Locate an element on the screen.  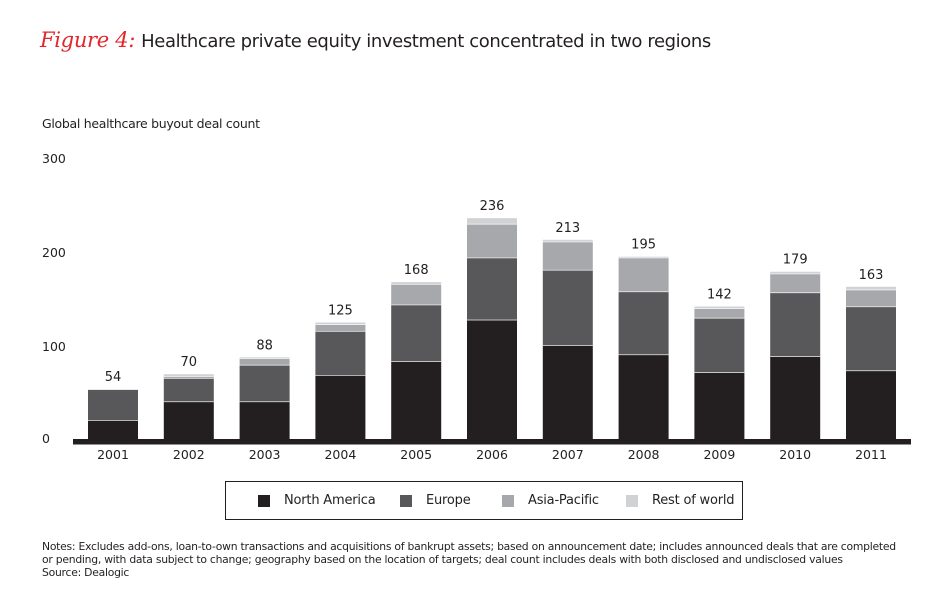
bar-segment-north-america-2005 is located at coordinates (416, 400).